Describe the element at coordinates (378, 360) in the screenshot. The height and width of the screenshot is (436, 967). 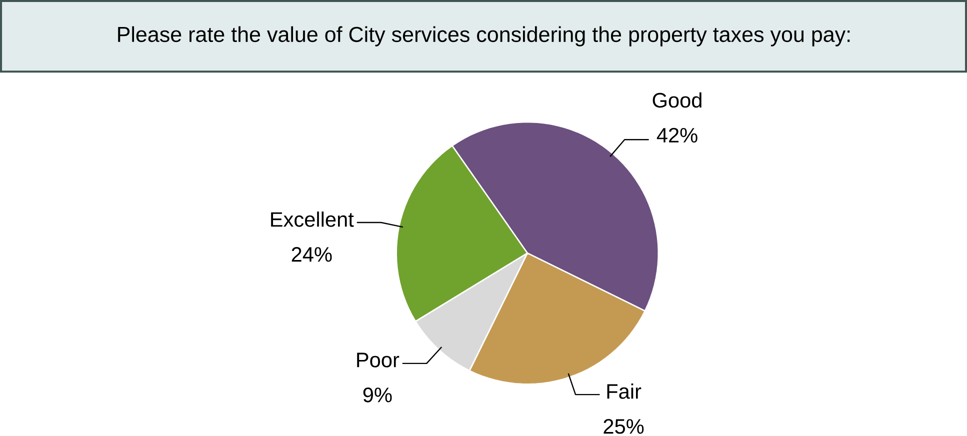
I see `slice-label: Poor` at that location.